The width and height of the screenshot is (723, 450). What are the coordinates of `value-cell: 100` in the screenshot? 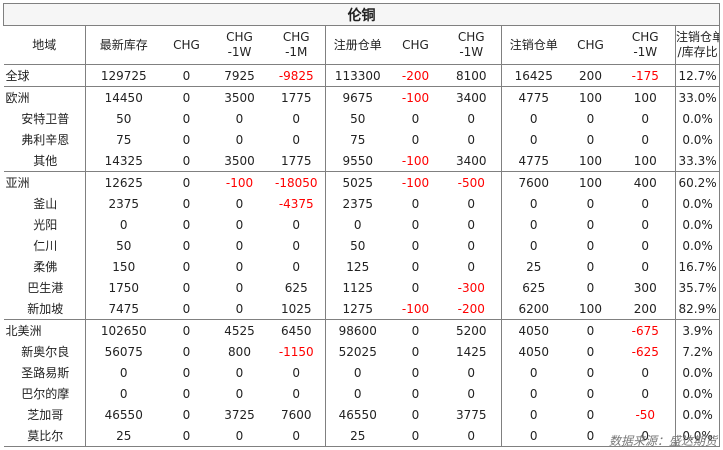 It's located at (590, 182).